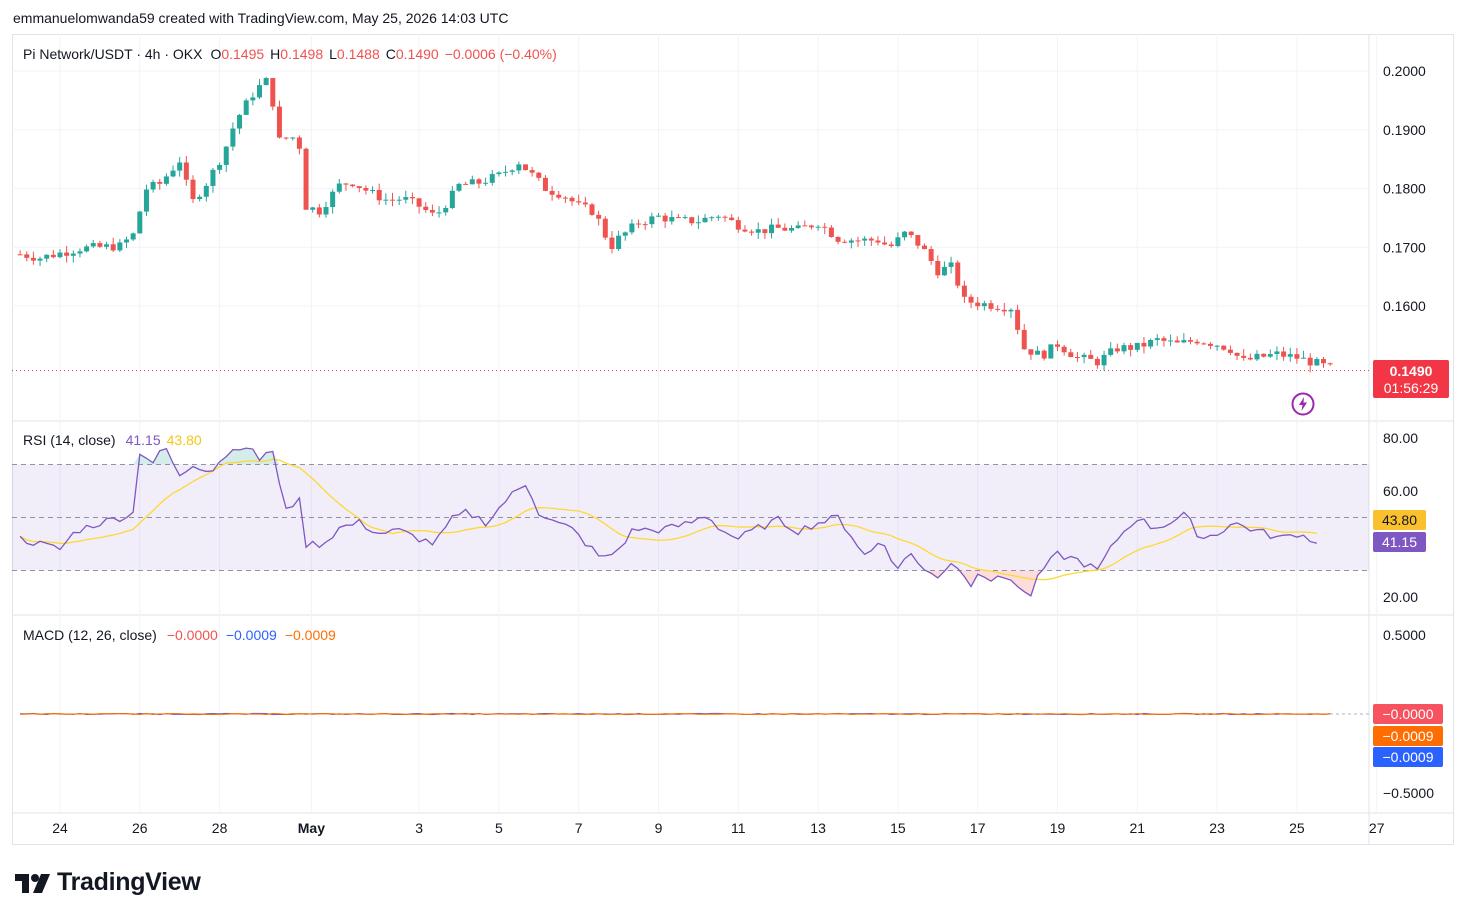 This screenshot has width=1467, height=920. Describe the element at coordinates (108, 882) in the screenshot. I see `tradingview-logo: TradingView` at that location.